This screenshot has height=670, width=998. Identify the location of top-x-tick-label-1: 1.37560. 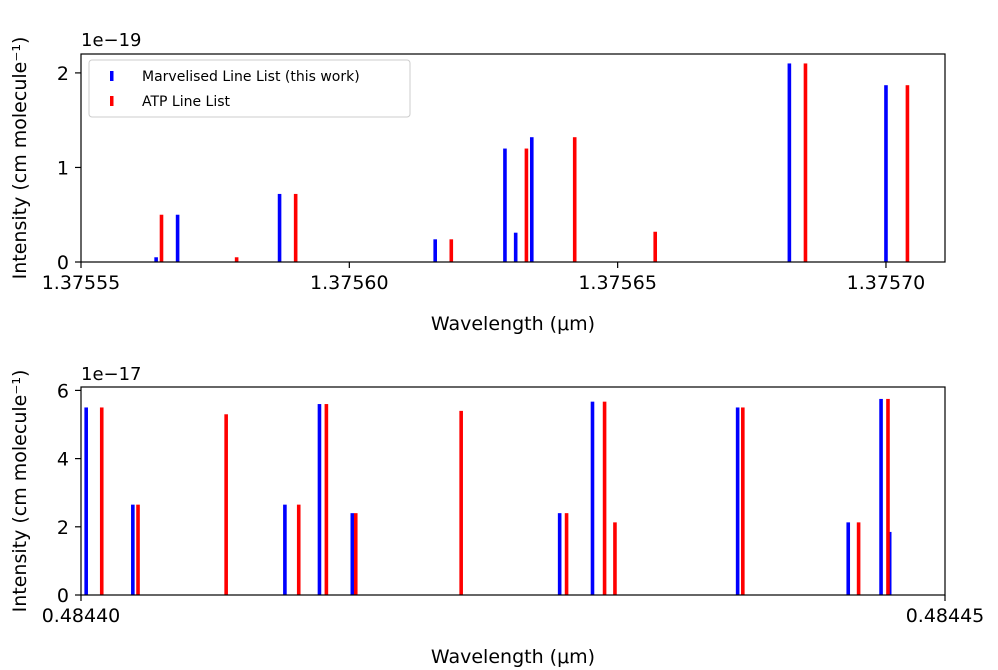
(349, 283).